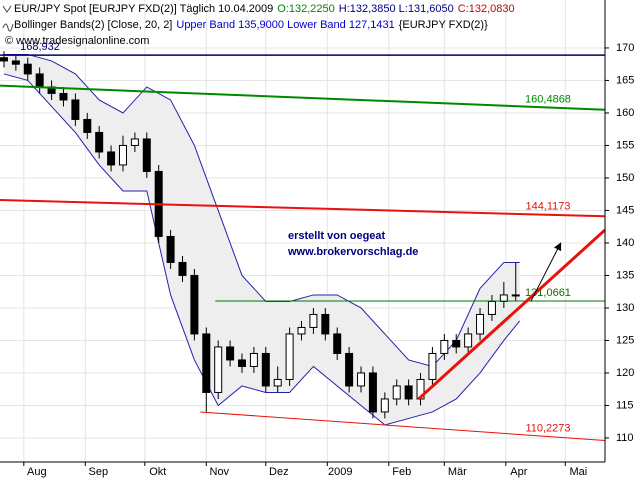  I want to click on x-tick-label: Feb, so click(401, 472).